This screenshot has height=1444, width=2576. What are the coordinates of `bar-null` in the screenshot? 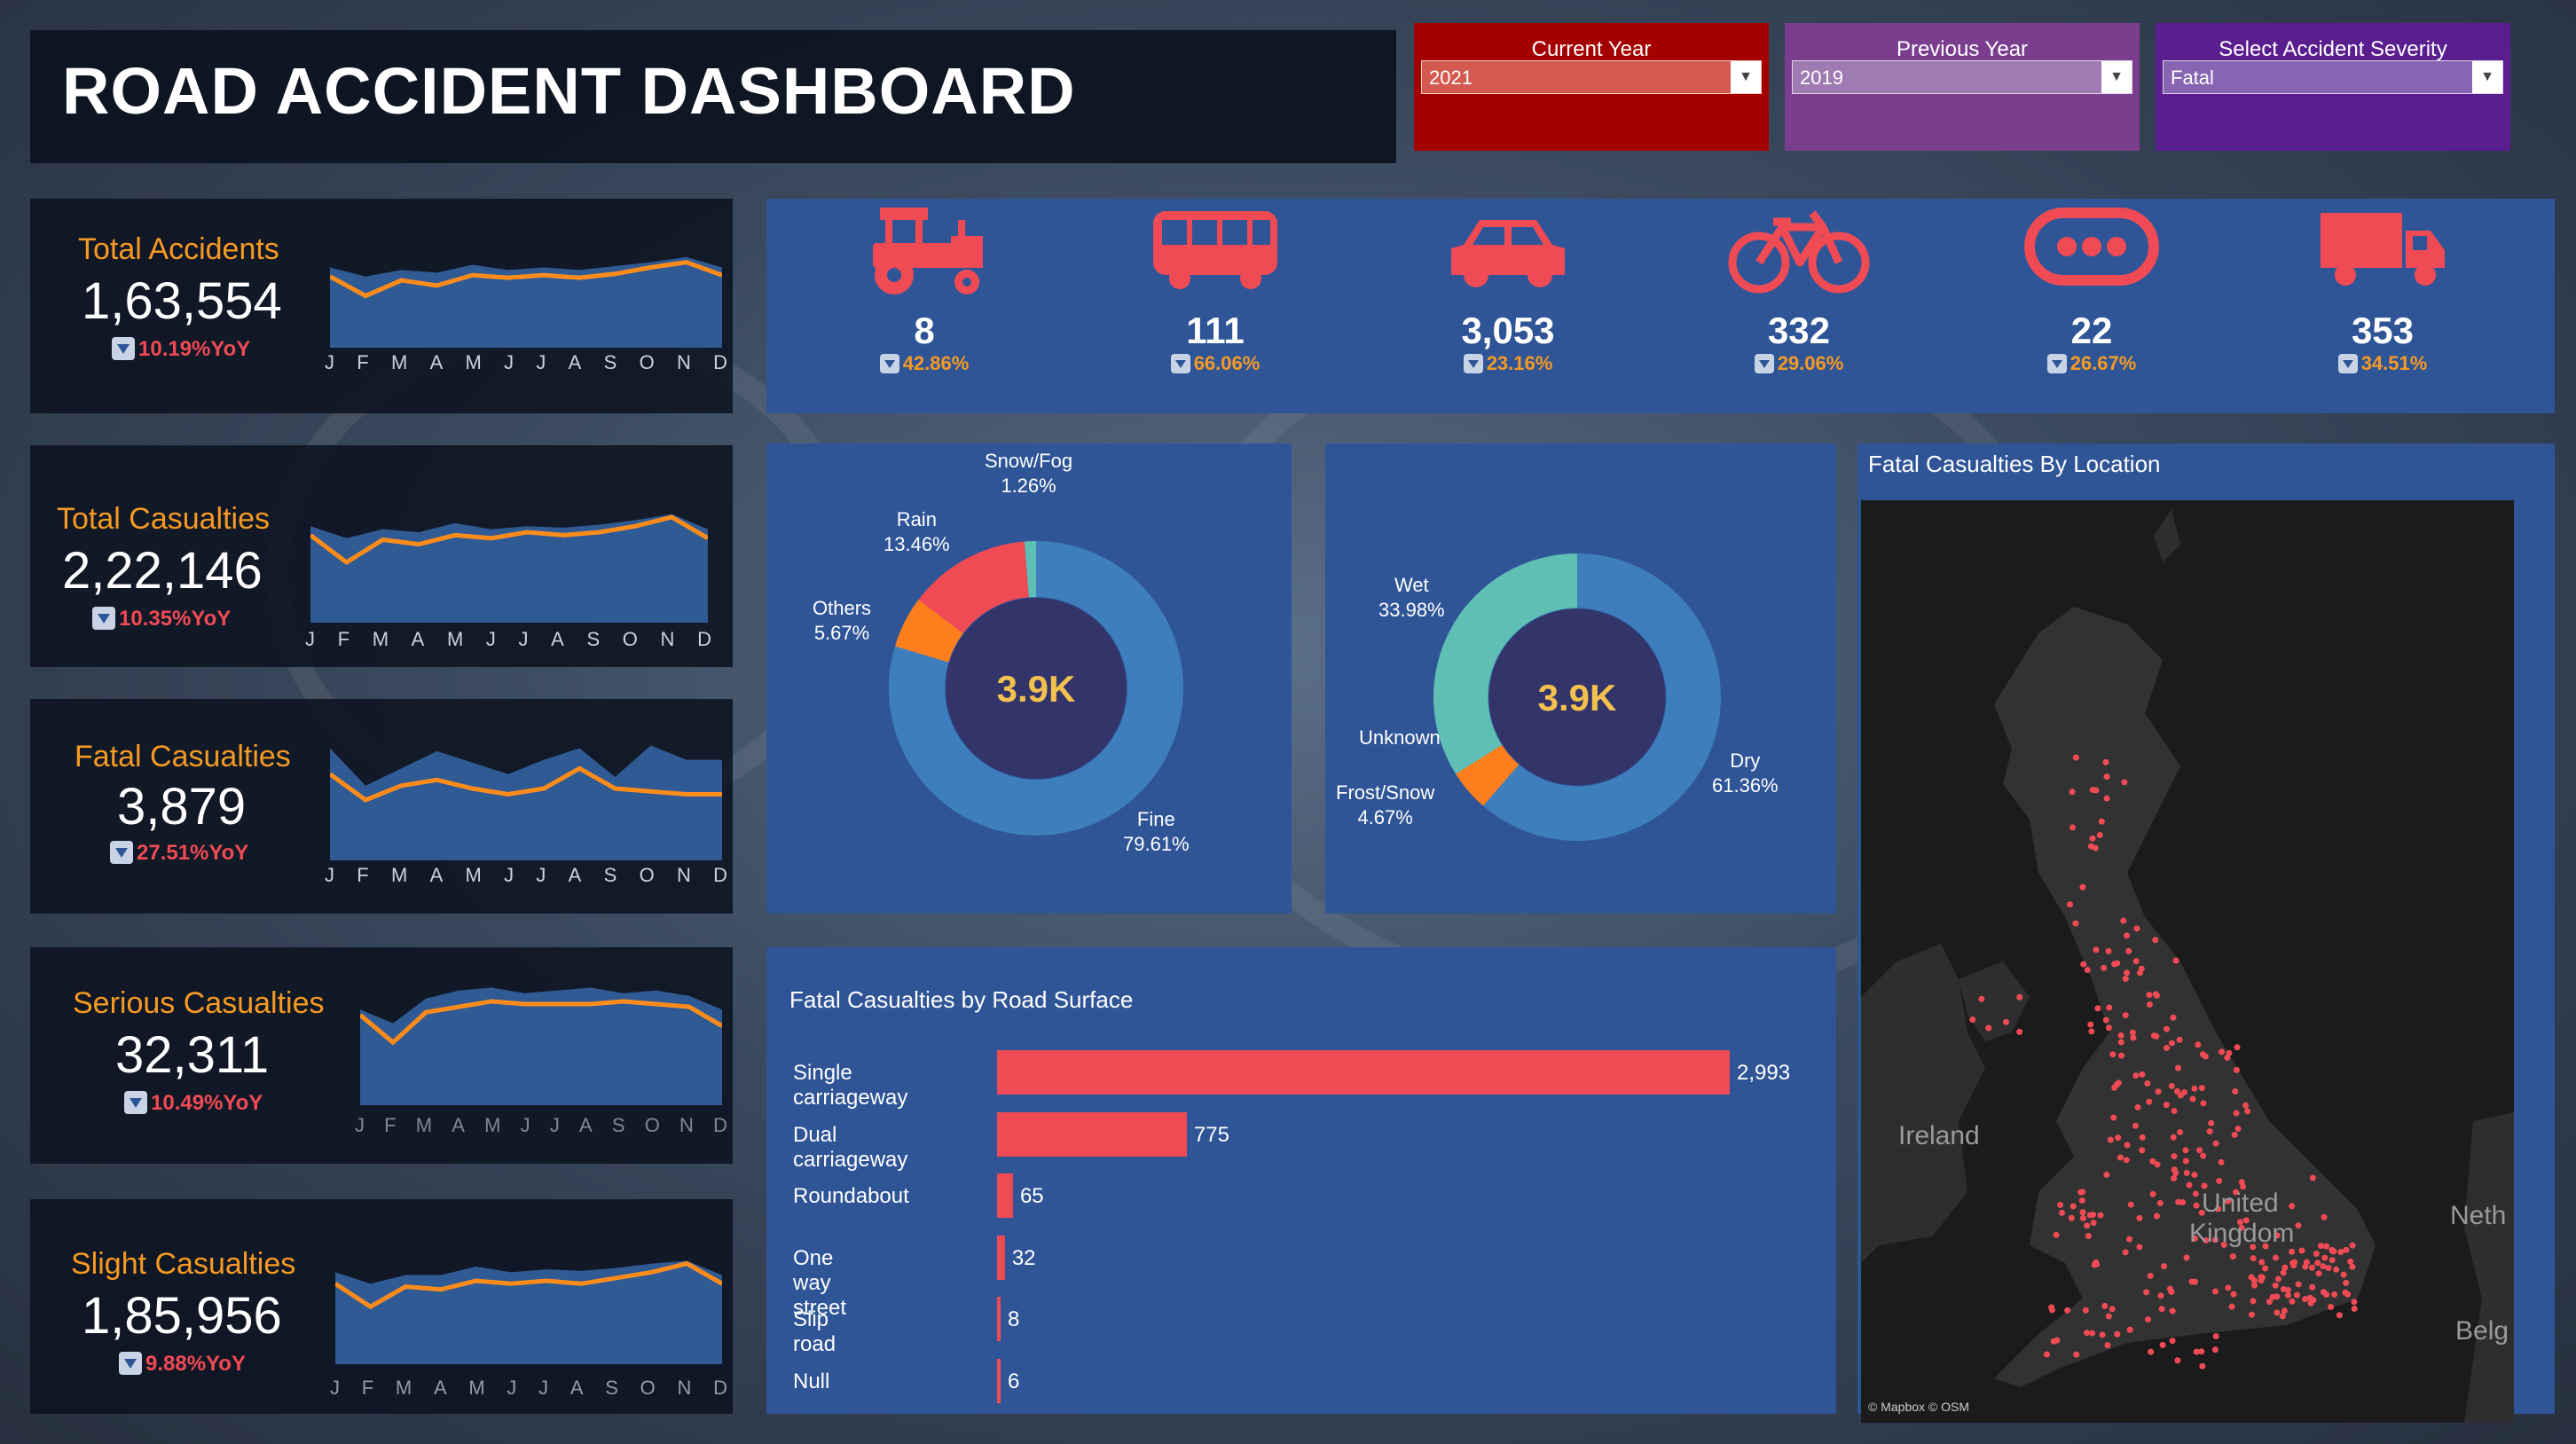 It's located at (999, 1380).